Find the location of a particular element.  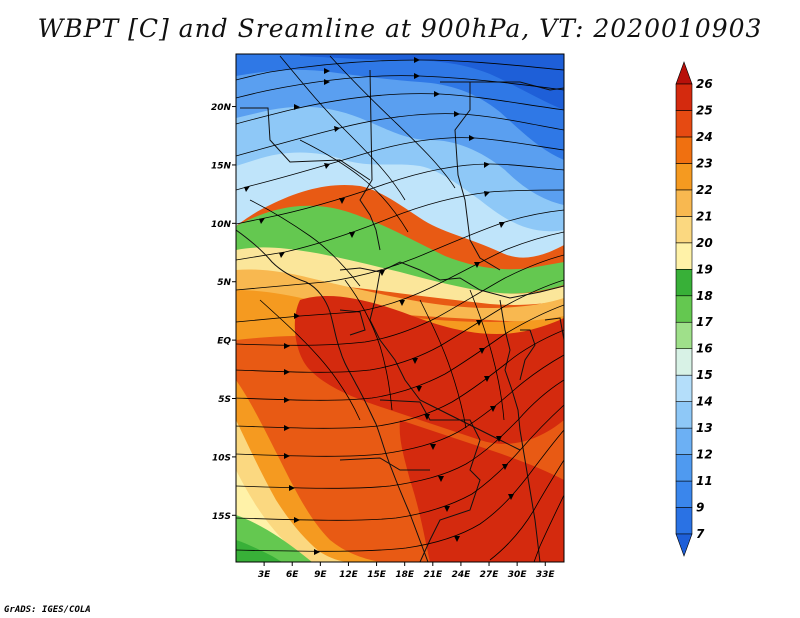

colorbar-max-triangle is located at coordinates (684, 73).